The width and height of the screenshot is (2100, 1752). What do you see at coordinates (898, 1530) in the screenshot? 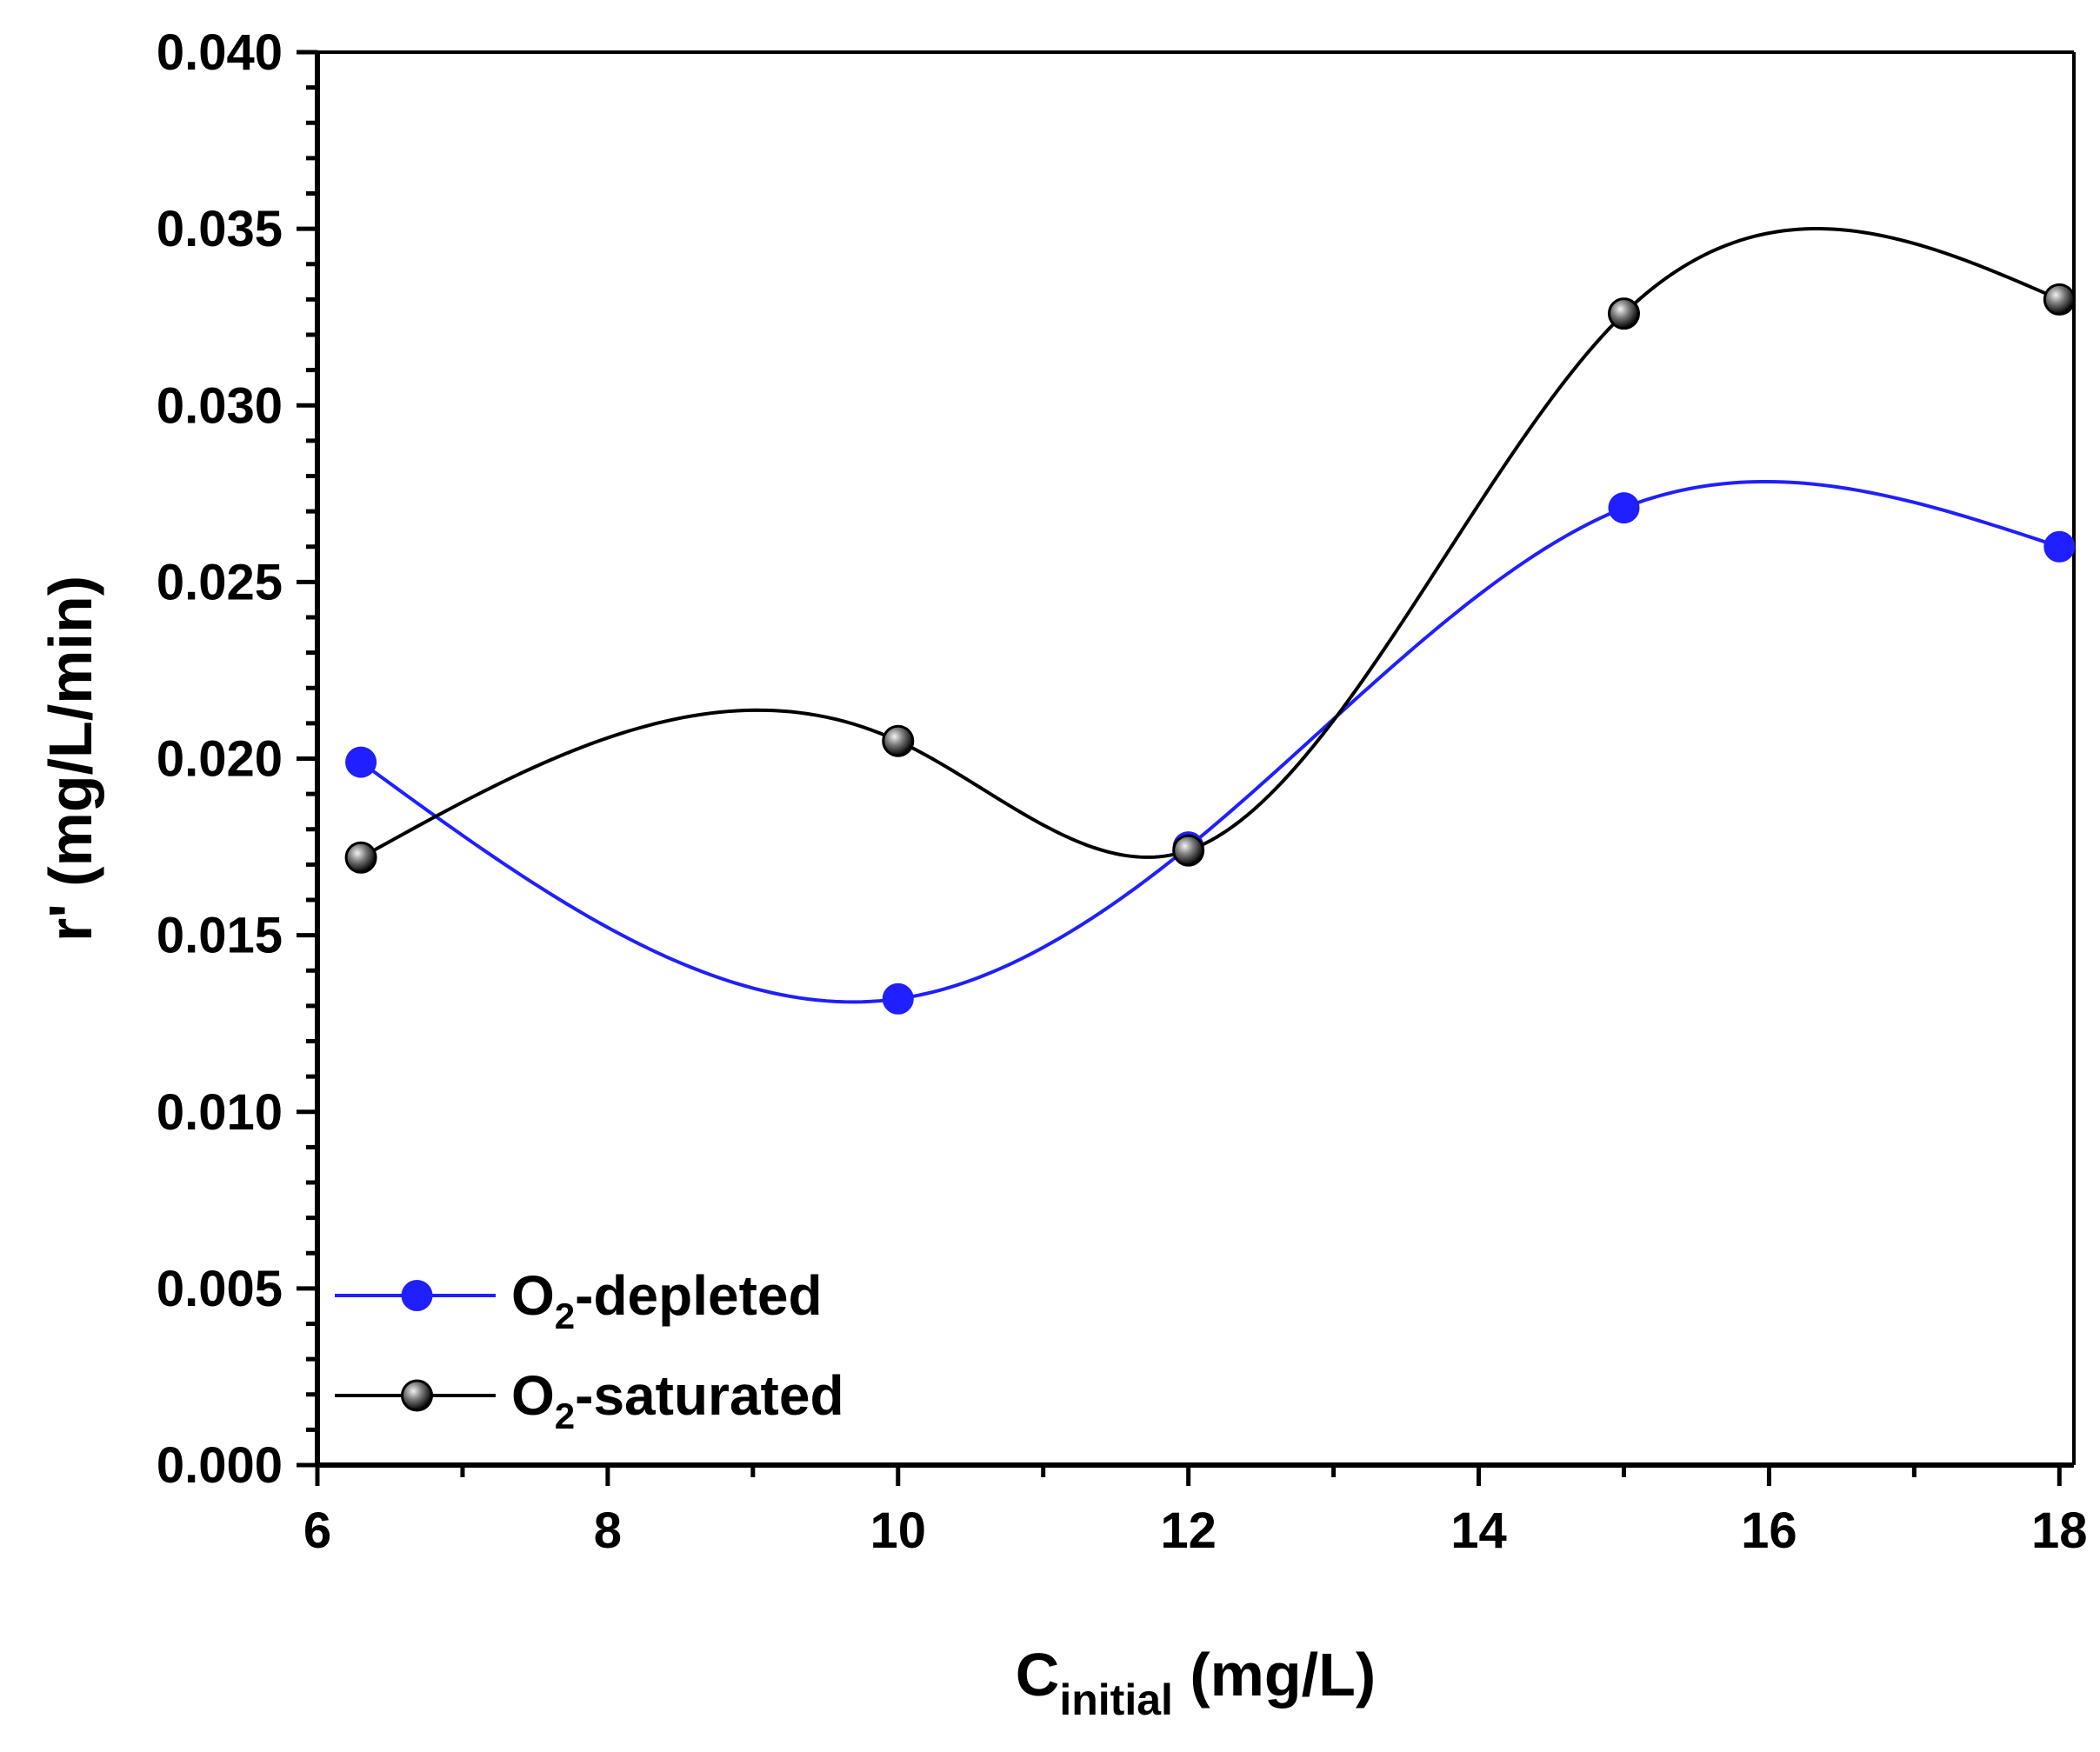
I see `x-tick-label: 10` at bounding box center [898, 1530].